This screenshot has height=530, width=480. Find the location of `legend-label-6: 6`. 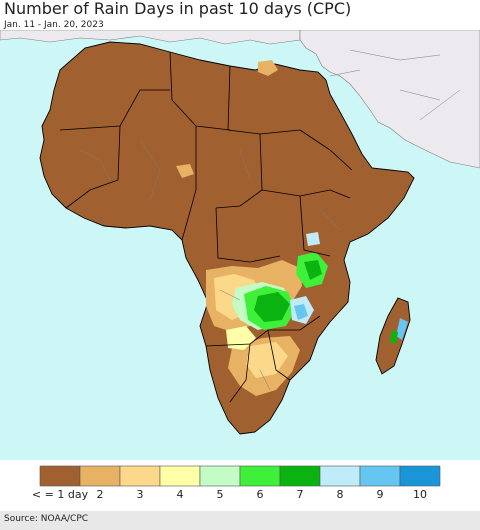

legend-label-6: 6 is located at coordinates (260, 494).